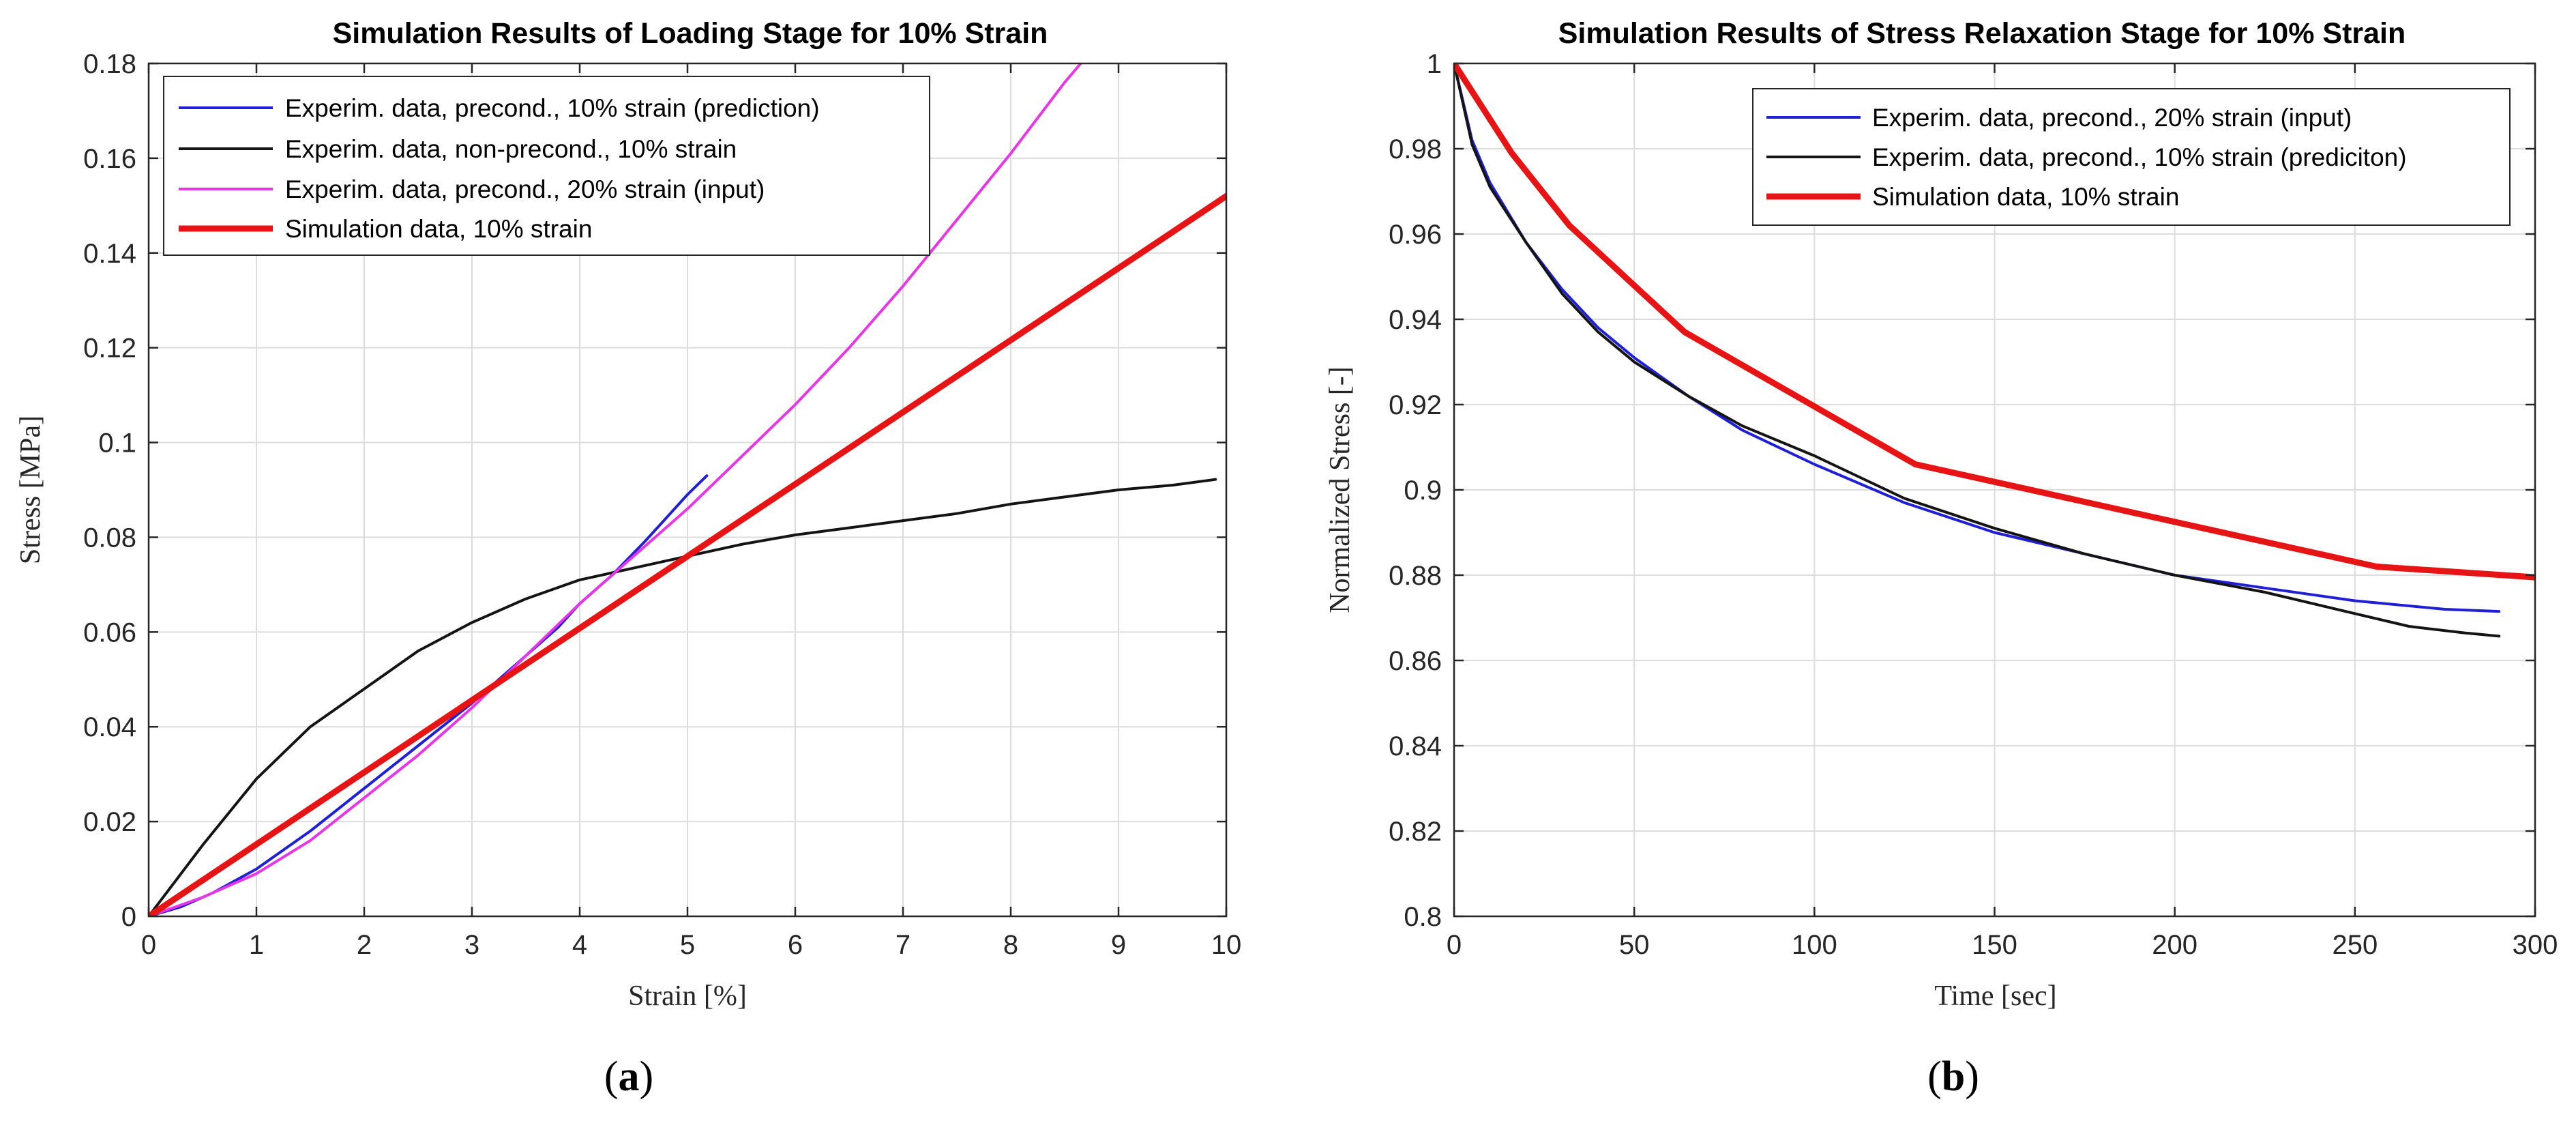 This screenshot has width=2576, height=1121. Describe the element at coordinates (1634, 945) in the screenshot. I see `x-tick-label: 50` at that location.